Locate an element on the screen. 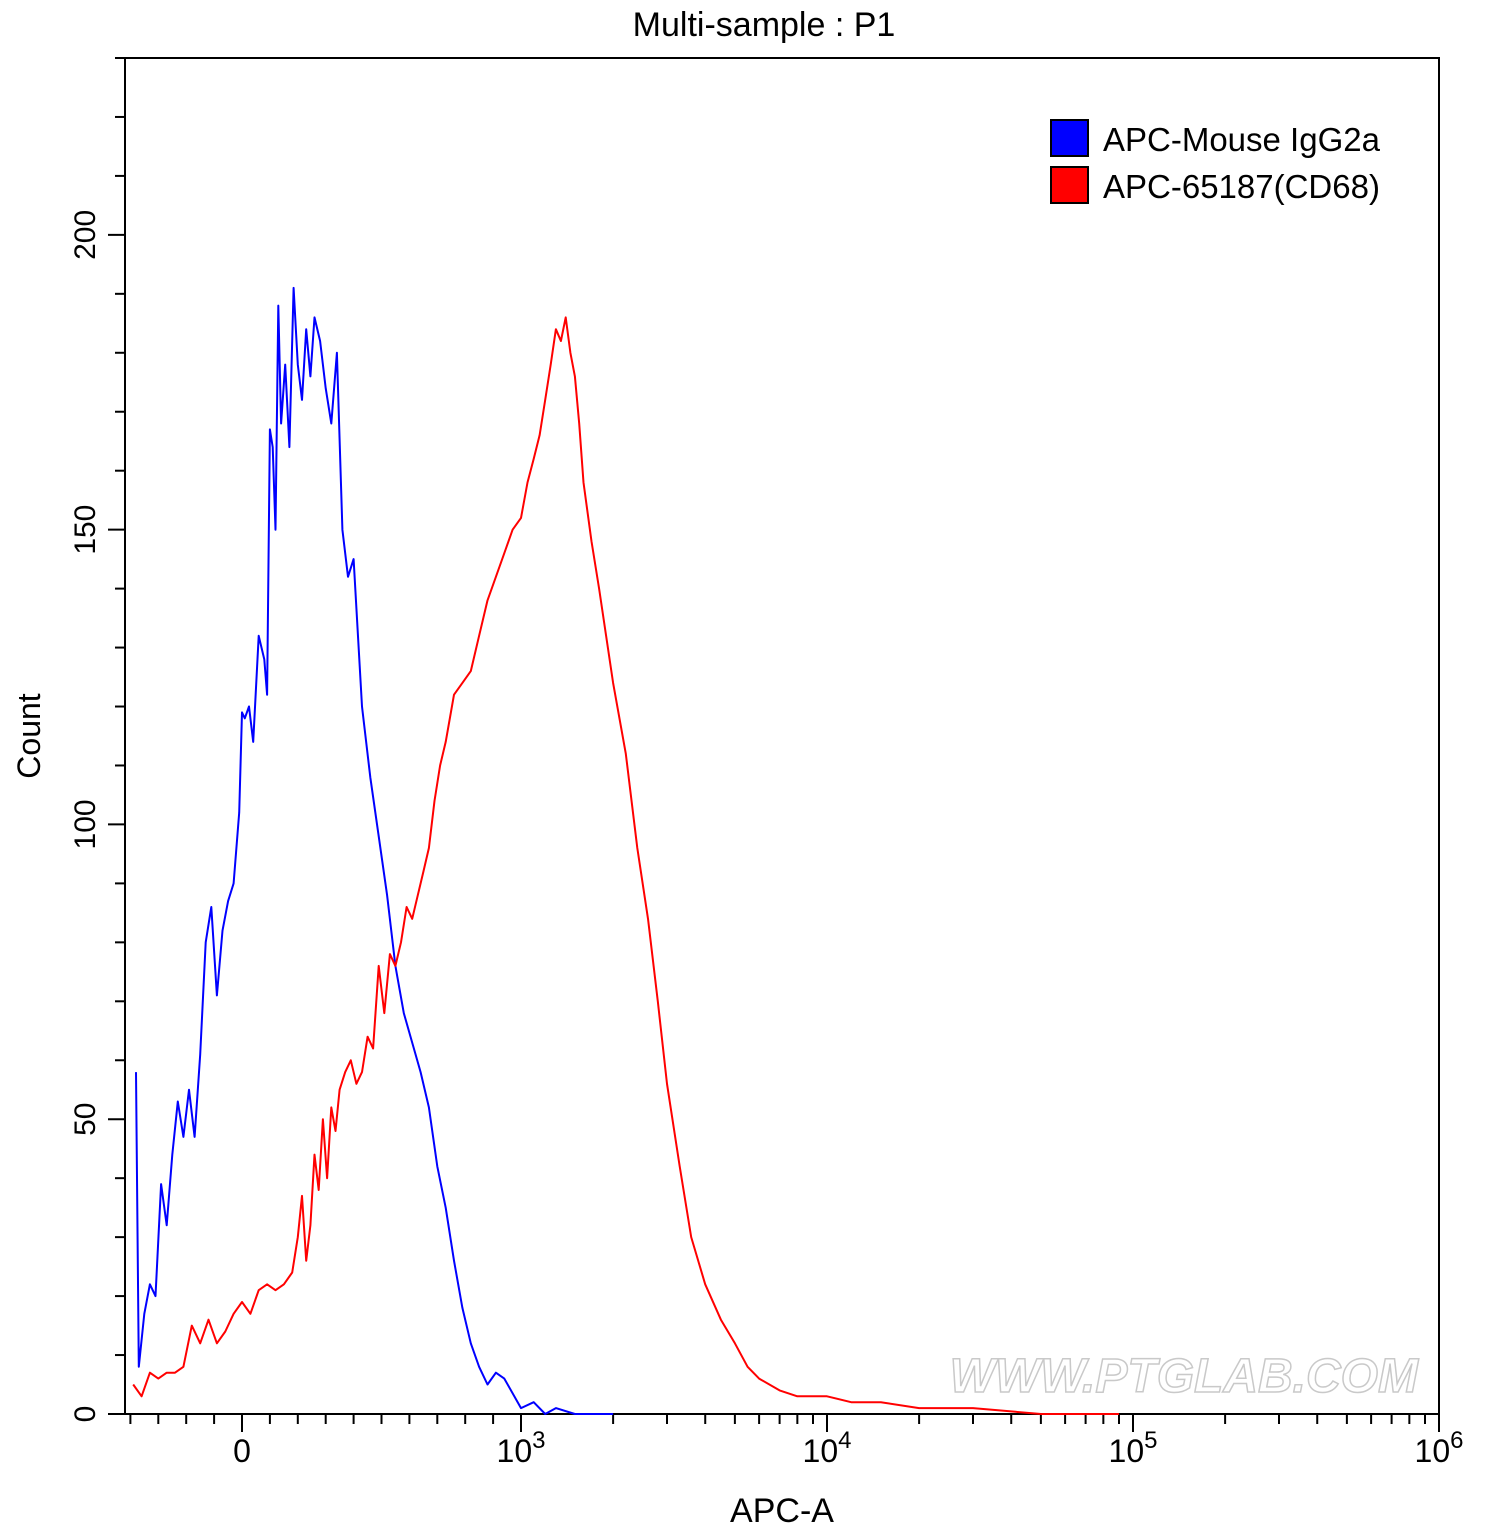 The height and width of the screenshot is (1531, 1487). y-tick-label: 100 is located at coordinates (85, 824).